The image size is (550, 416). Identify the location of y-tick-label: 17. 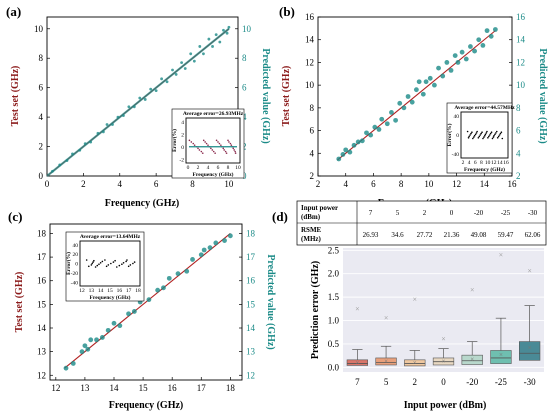
(42, 257).